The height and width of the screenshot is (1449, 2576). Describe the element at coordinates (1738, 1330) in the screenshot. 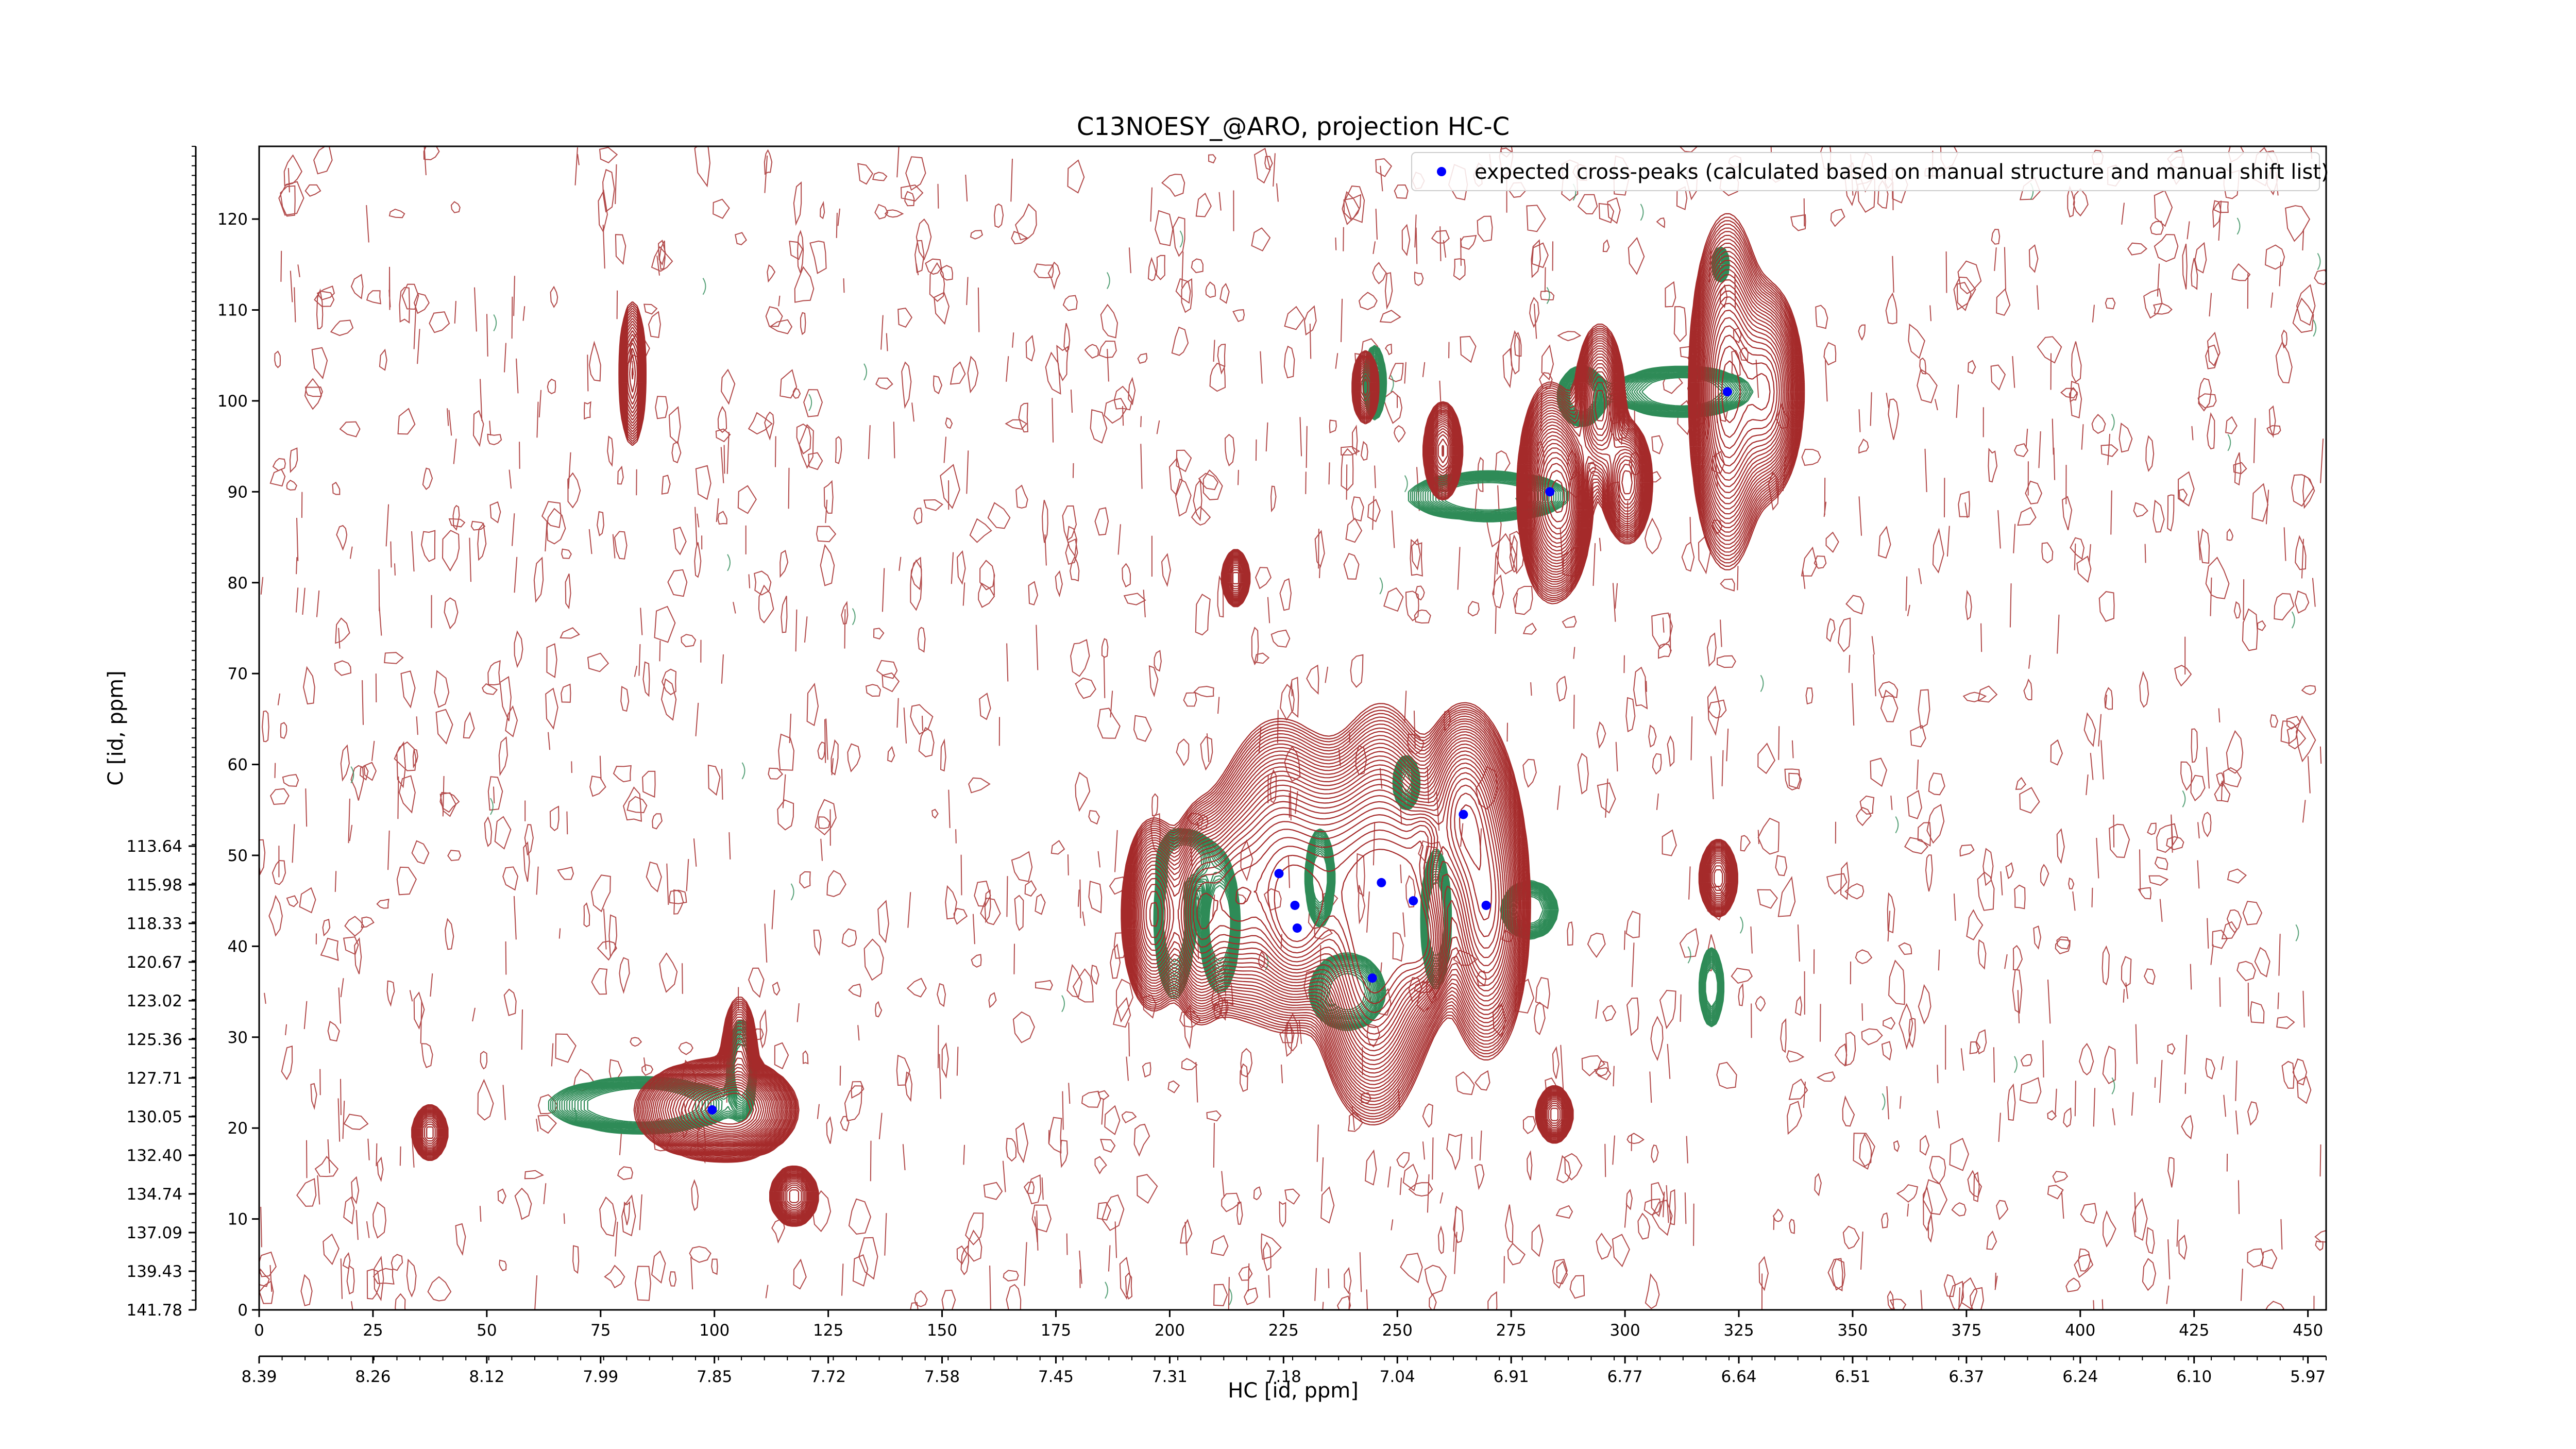

I see `x-index-tick-label: 325` at that location.